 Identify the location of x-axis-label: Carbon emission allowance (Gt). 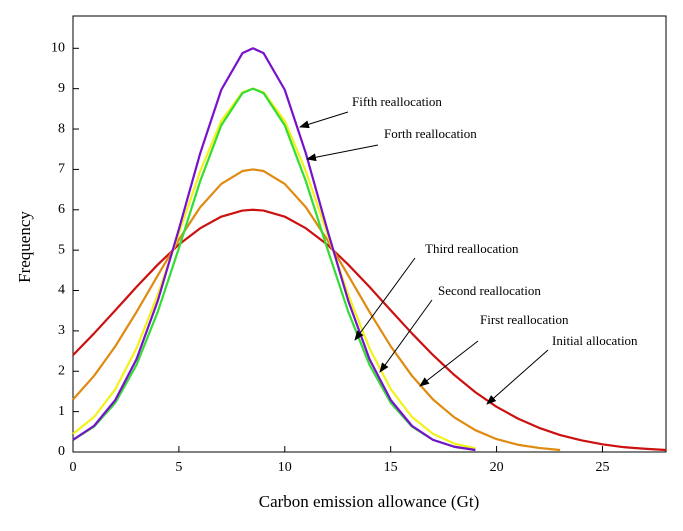
(369, 501).